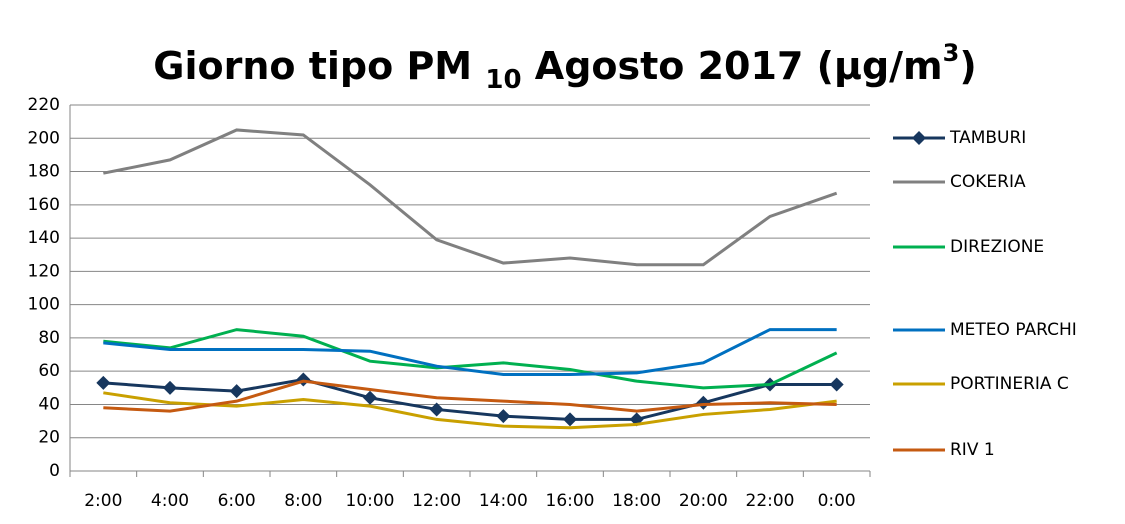  I want to click on legend-marker, so click(919, 138).